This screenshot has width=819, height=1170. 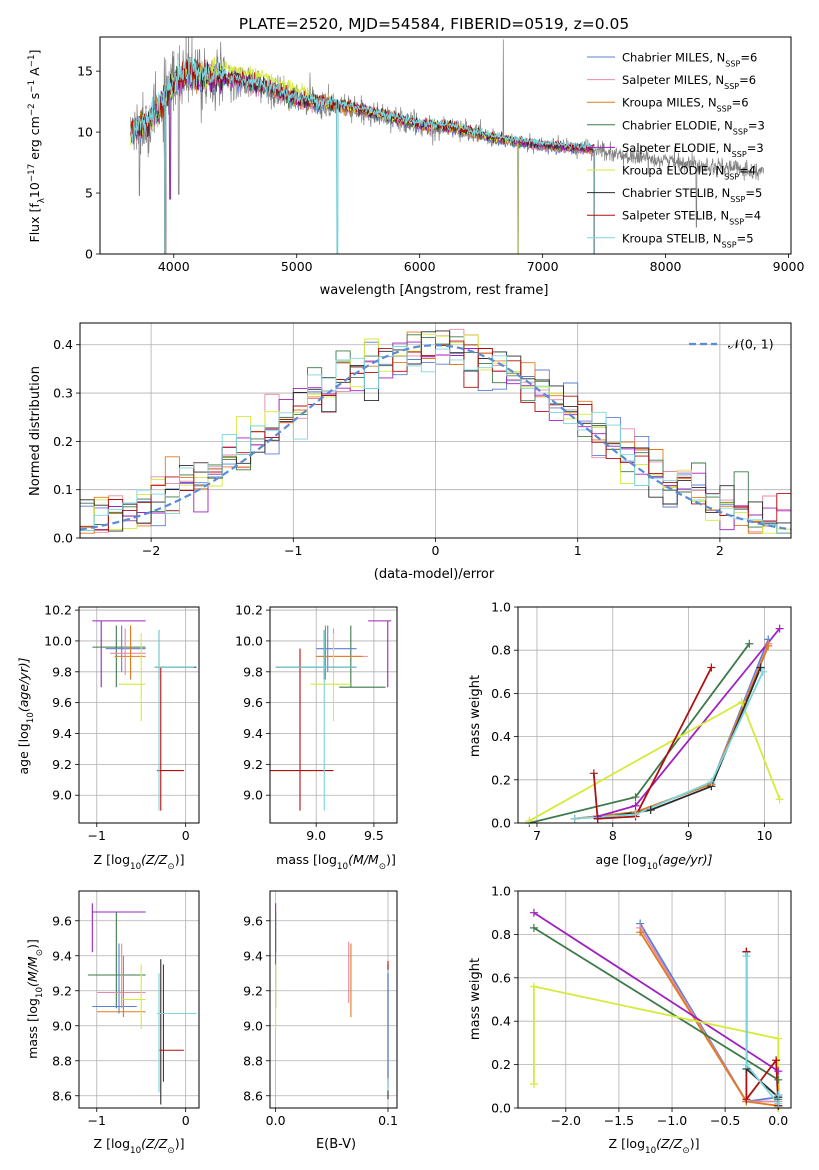 What do you see at coordinates (640, 932) in the screenshot?
I see `weight_vs_z-marker-kroupa_miles` at bounding box center [640, 932].